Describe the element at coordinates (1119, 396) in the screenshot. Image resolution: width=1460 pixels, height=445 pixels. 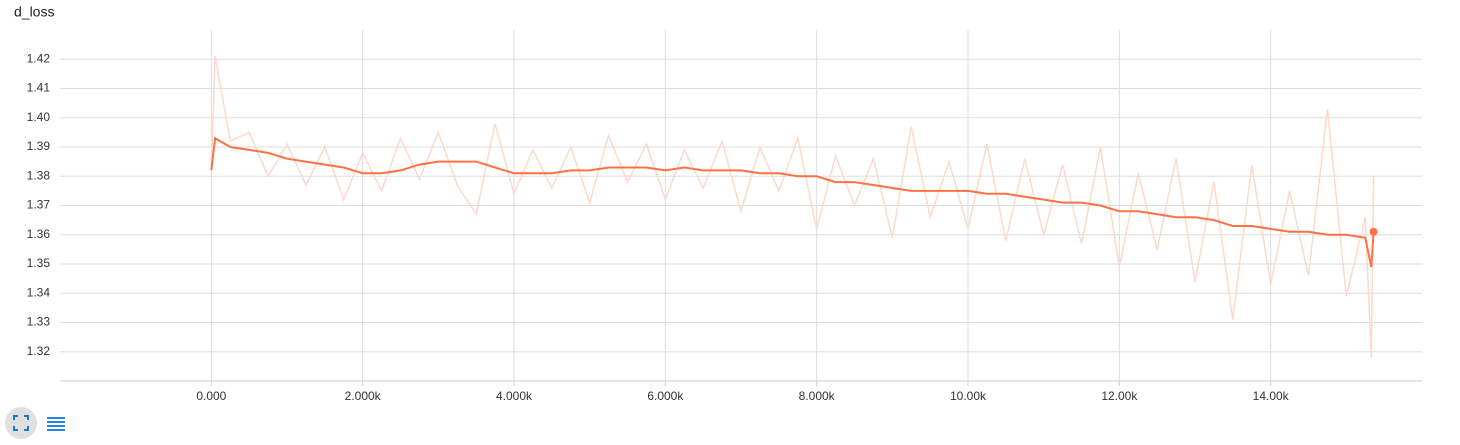
I see `x-tick-label: 12.00k` at that location.